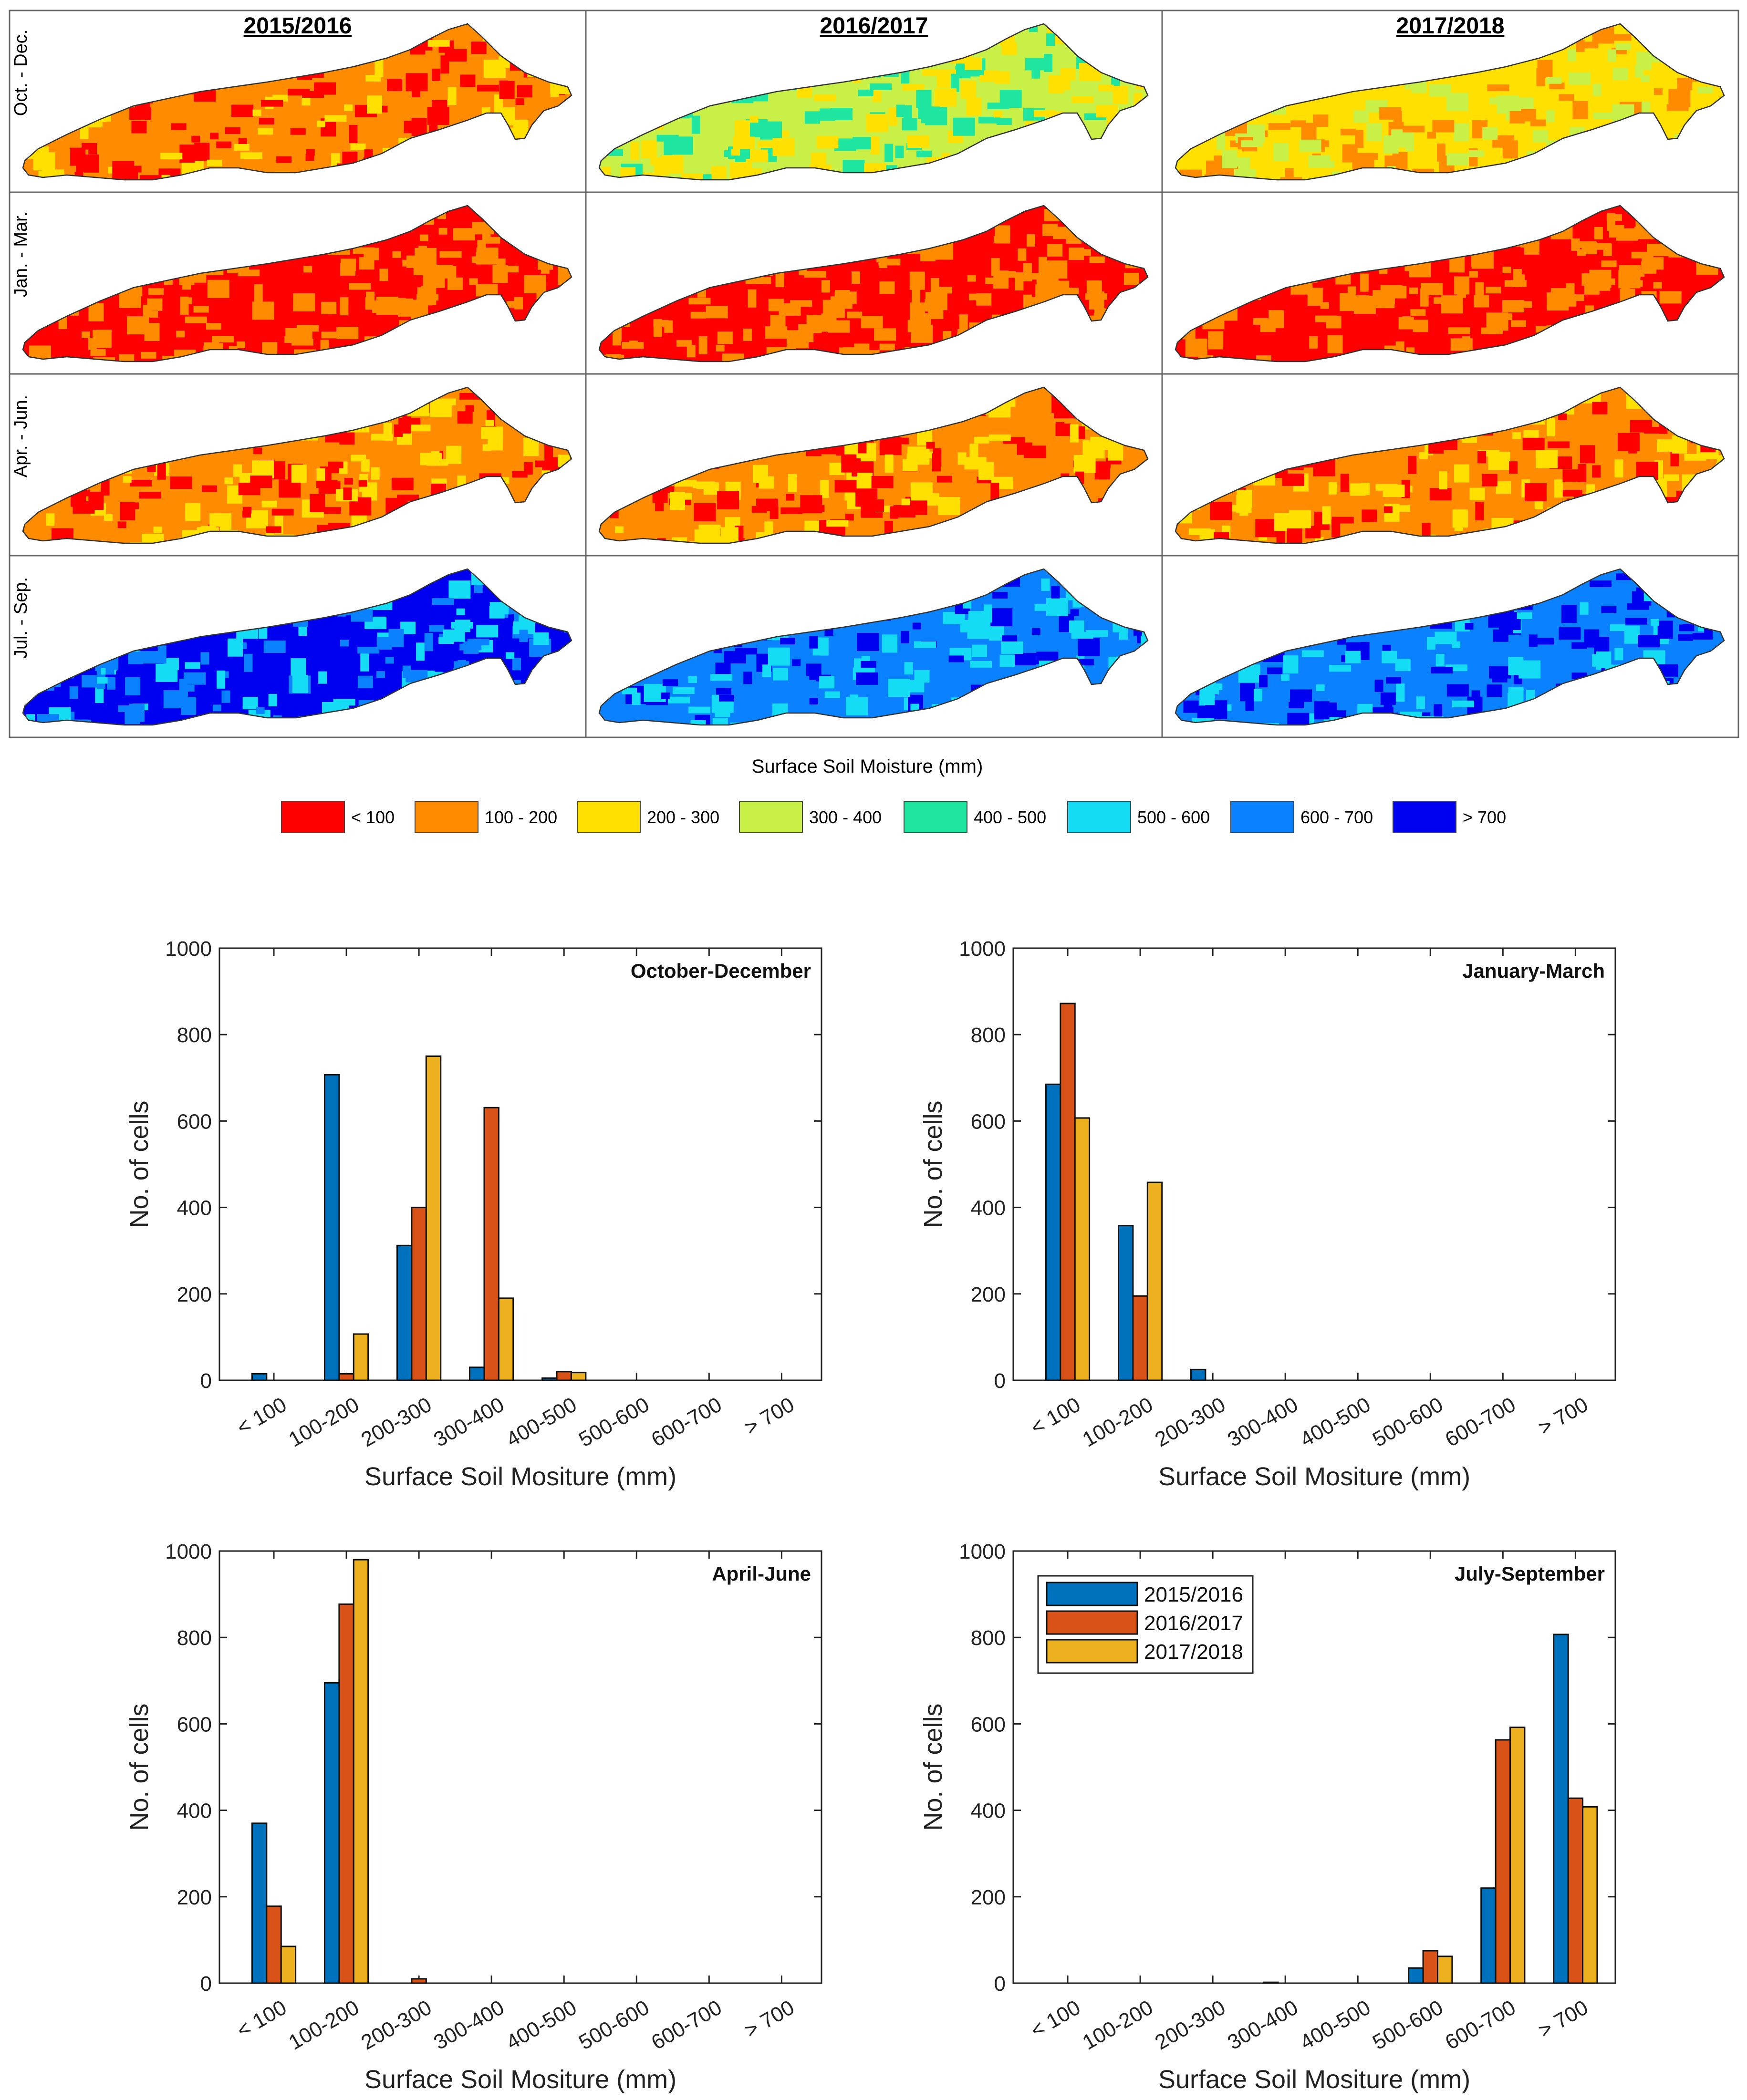 This screenshot has height=2100, width=1747. What do you see at coordinates (206, 1984) in the screenshot?
I see `y-tick-label: 0` at bounding box center [206, 1984].